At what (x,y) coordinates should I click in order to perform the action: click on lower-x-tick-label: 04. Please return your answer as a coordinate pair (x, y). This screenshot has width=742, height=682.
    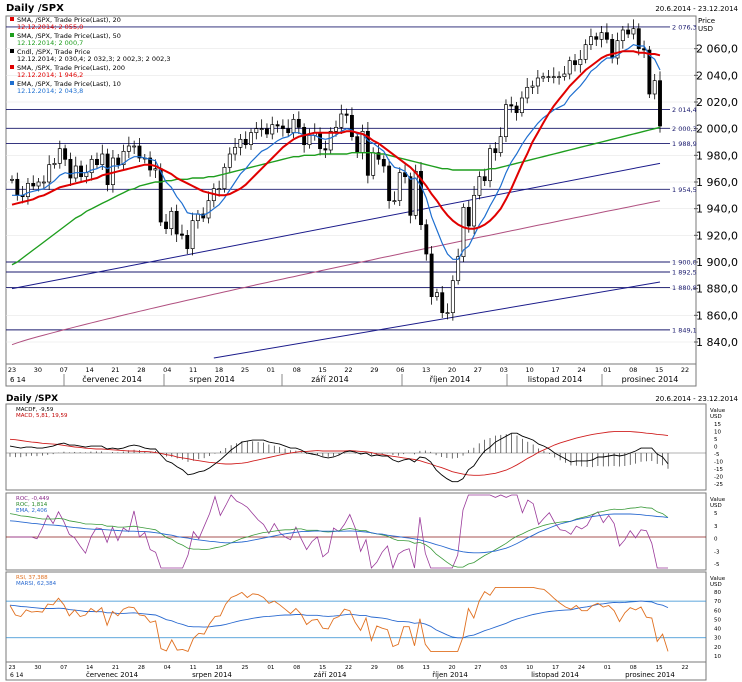
    Looking at the image, I should click on (167, 668).